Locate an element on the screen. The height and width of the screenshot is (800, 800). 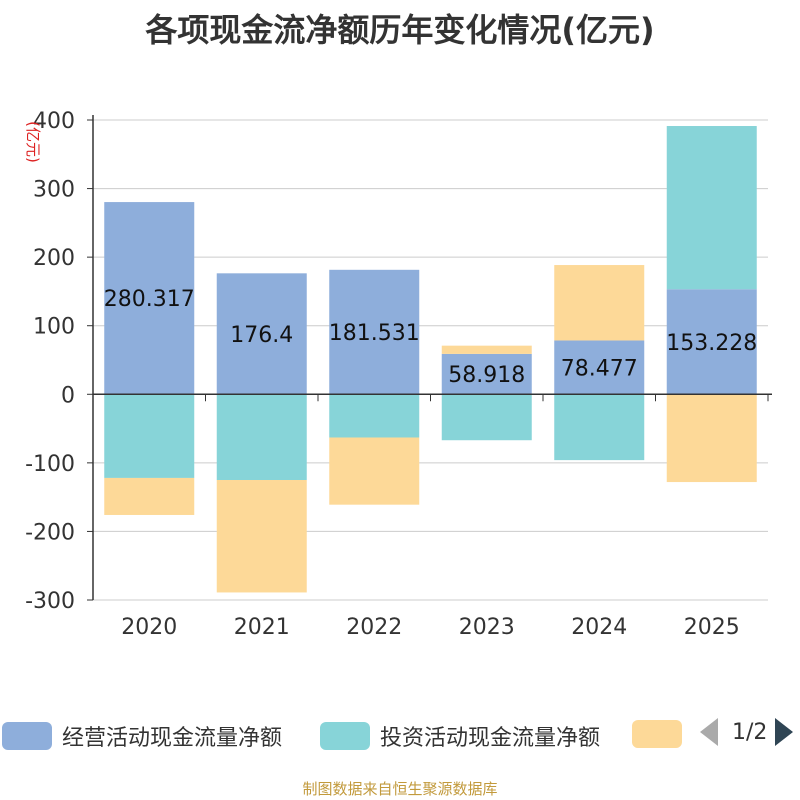
bar-3-2022 is located at coordinates (374, 471).